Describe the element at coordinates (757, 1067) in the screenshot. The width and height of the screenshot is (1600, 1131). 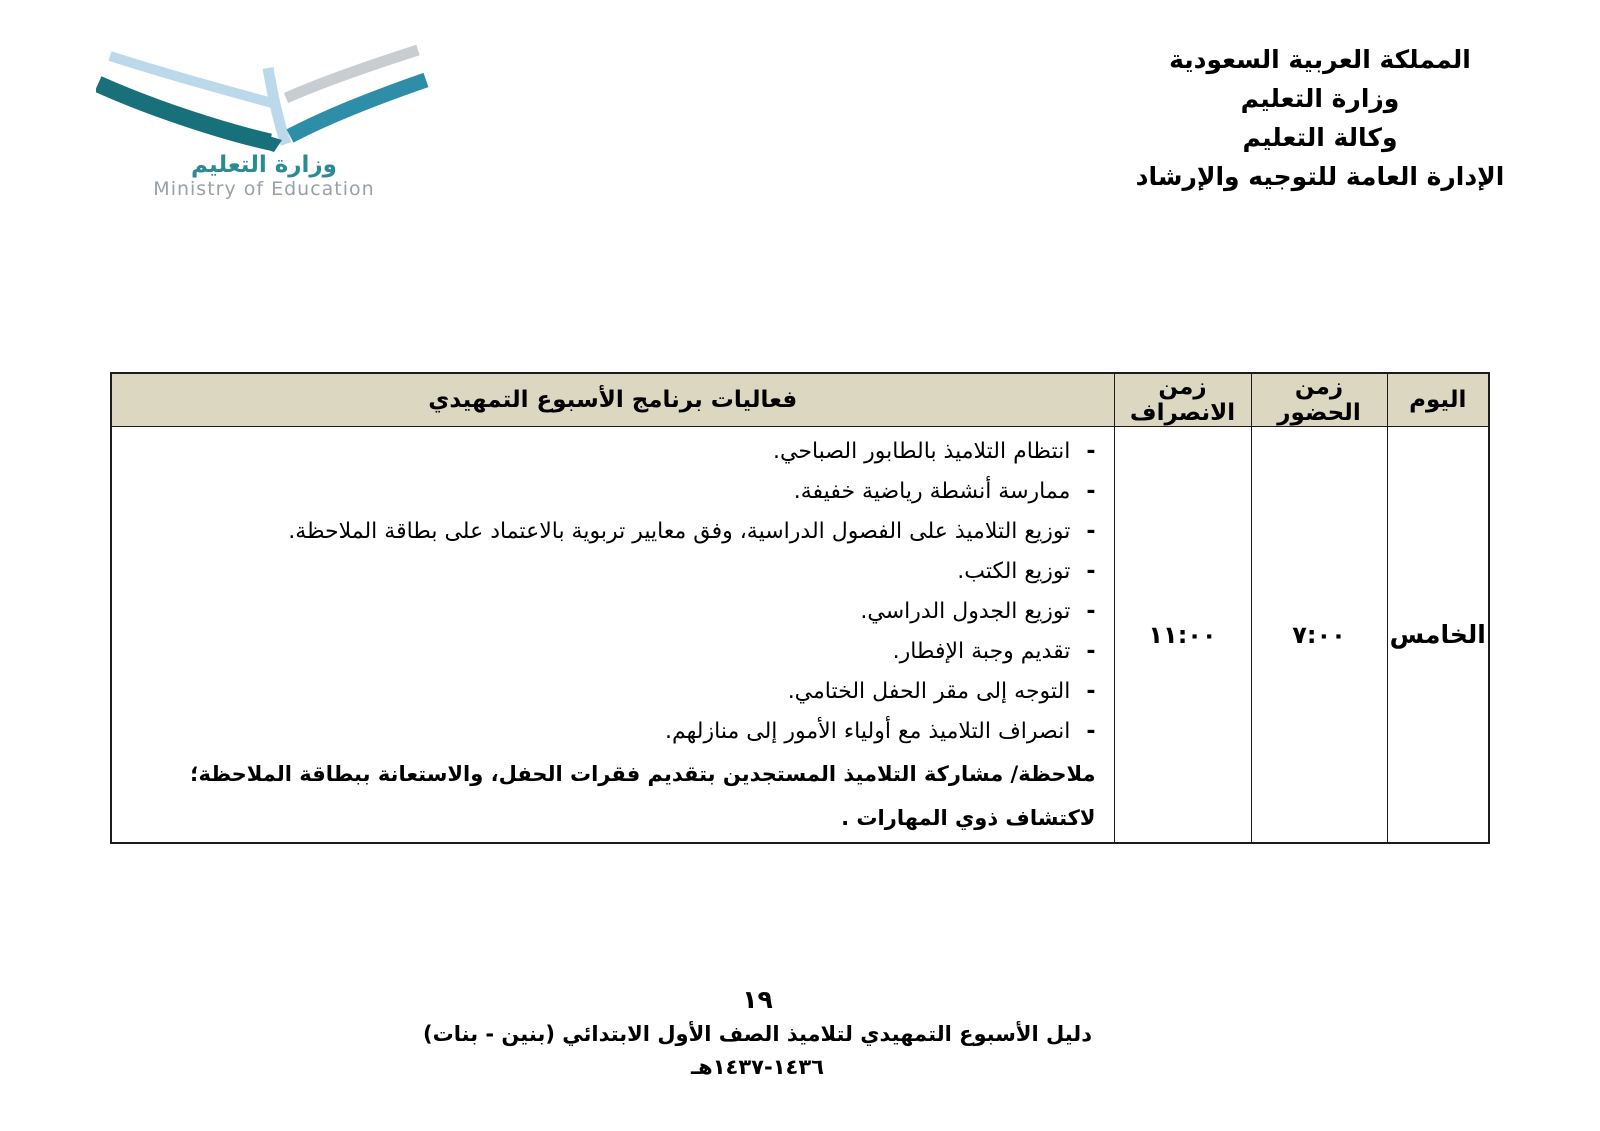
I see `footer-year: ١٤٣٦-١٤٣٧هـ` at that location.